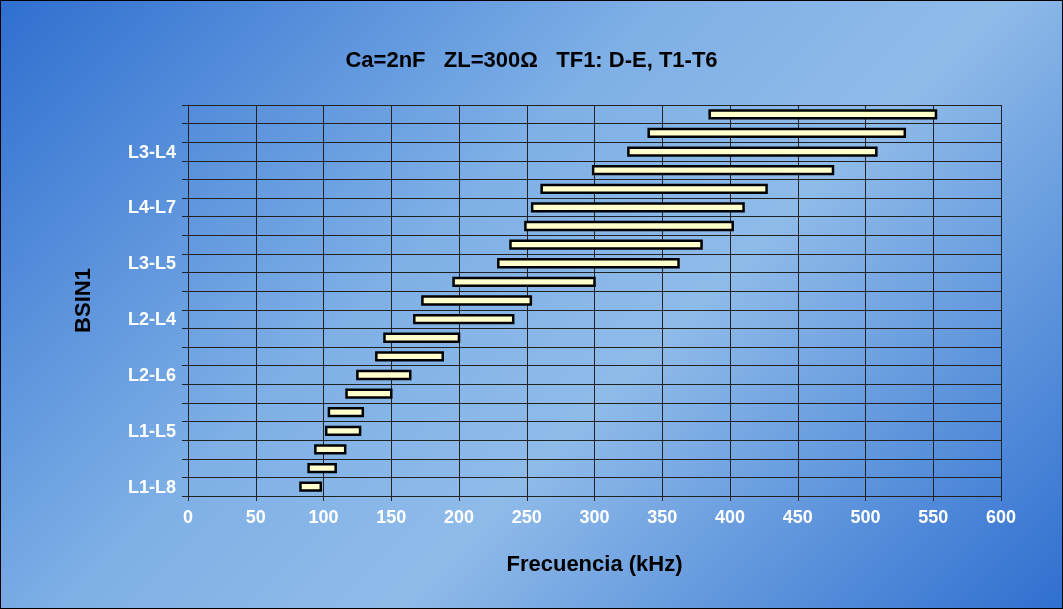 Image resolution: width=1063 pixels, height=609 pixels. What do you see at coordinates (730, 517) in the screenshot?
I see `x-tick-label: 400` at bounding box center [730, 517].